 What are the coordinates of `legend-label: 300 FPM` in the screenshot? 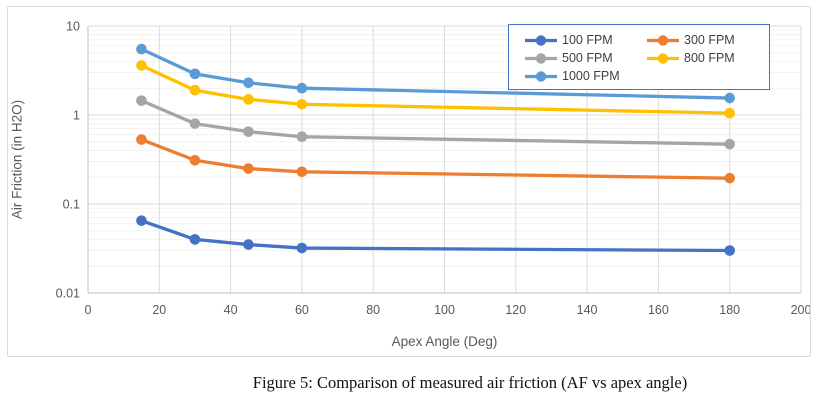 It's located at (709, 40).